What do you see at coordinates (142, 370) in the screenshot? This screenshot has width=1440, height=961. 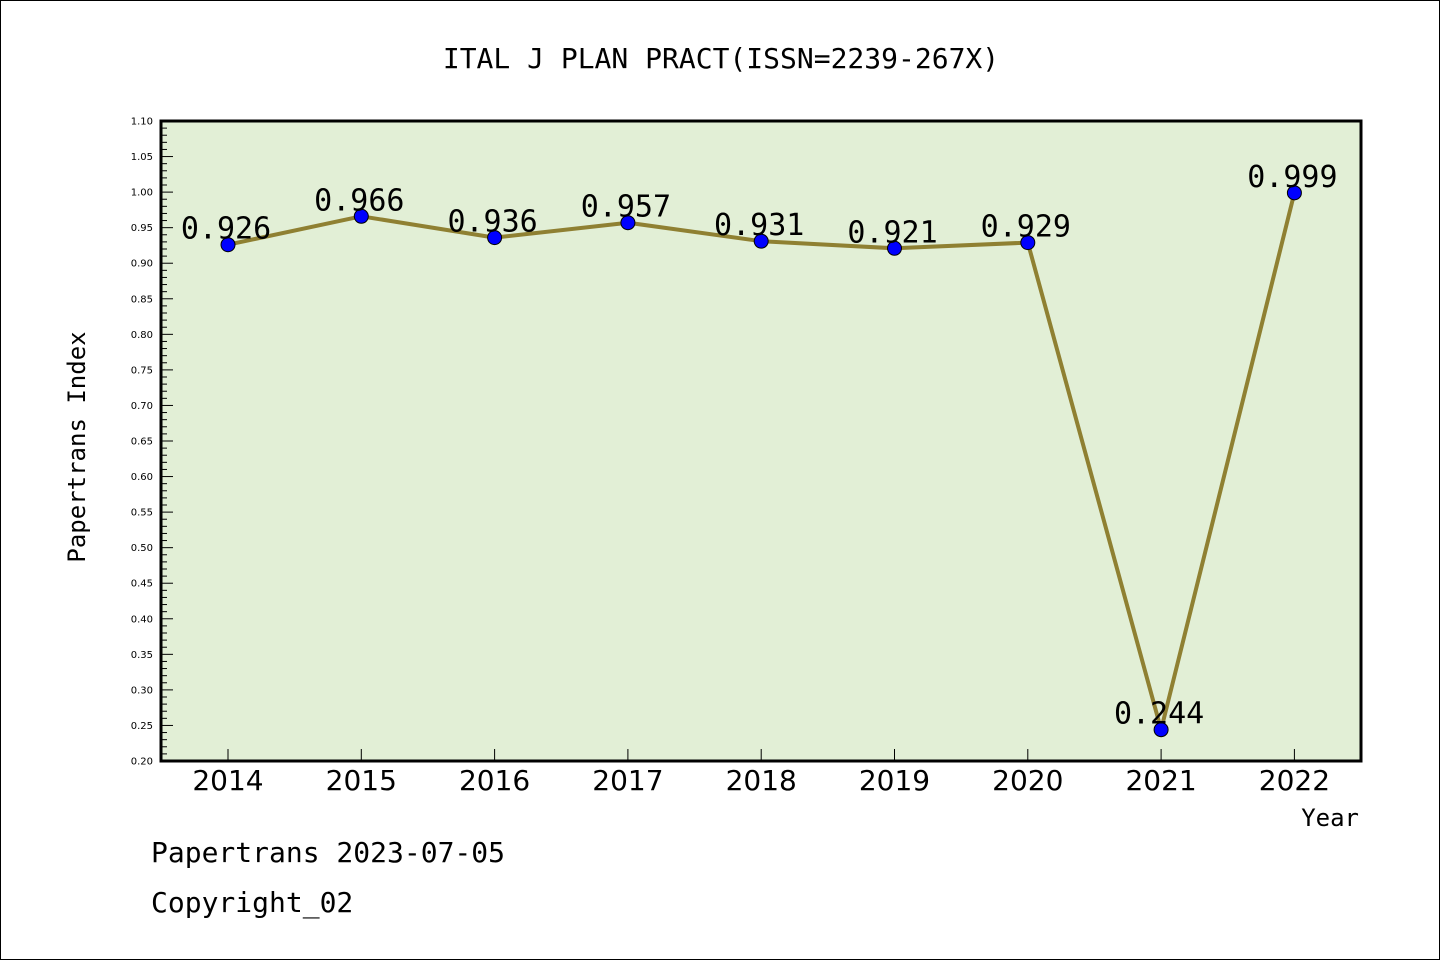 I see `y-tick-label: 0.75` at bounding box center [142, 370].